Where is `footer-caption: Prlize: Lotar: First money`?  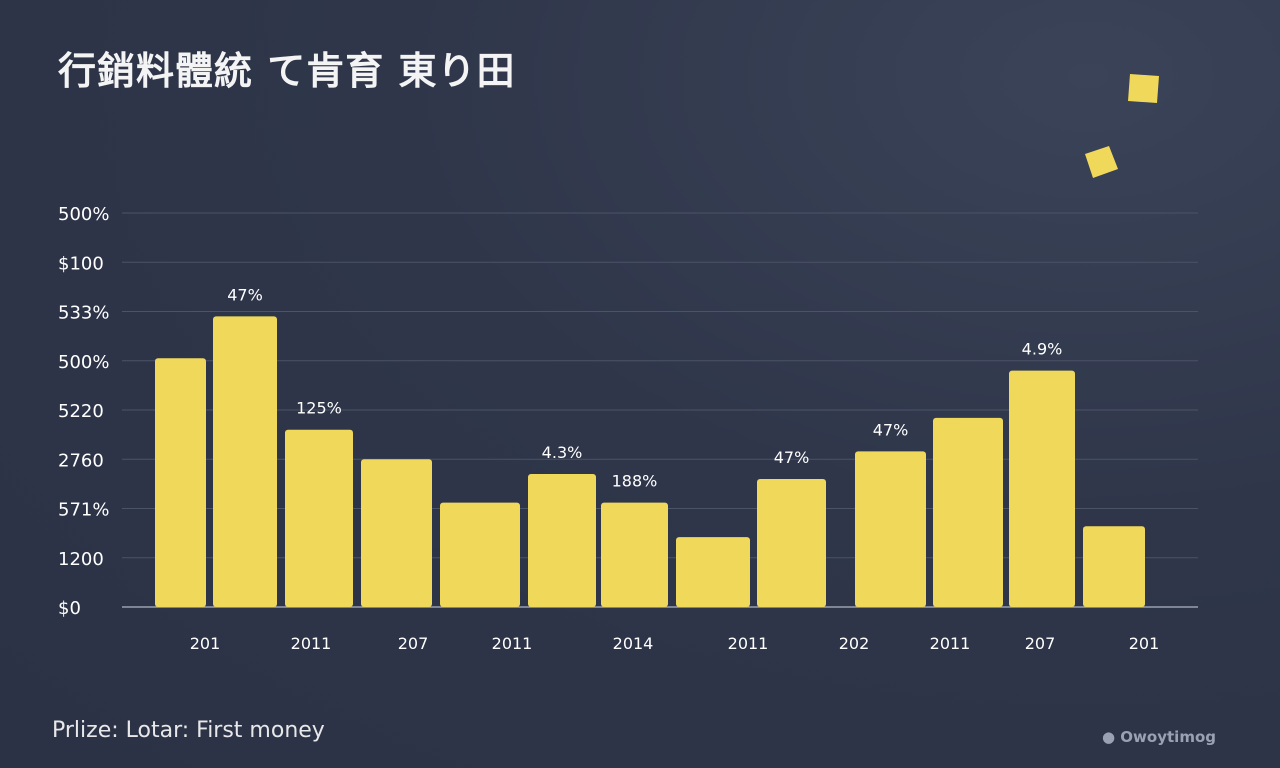
footer-caption: Prlize: Lotar: First money is located at coordinates (188, 730).